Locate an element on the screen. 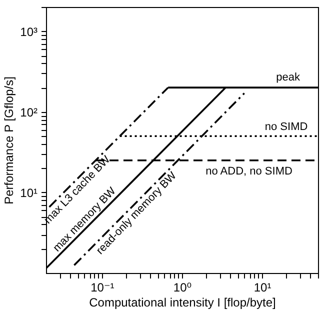 Image resolution: width=320 pixels, height=315 pixels. y-axis-title: Performance P [Gflop/s] is located at coordinates (9, 140).